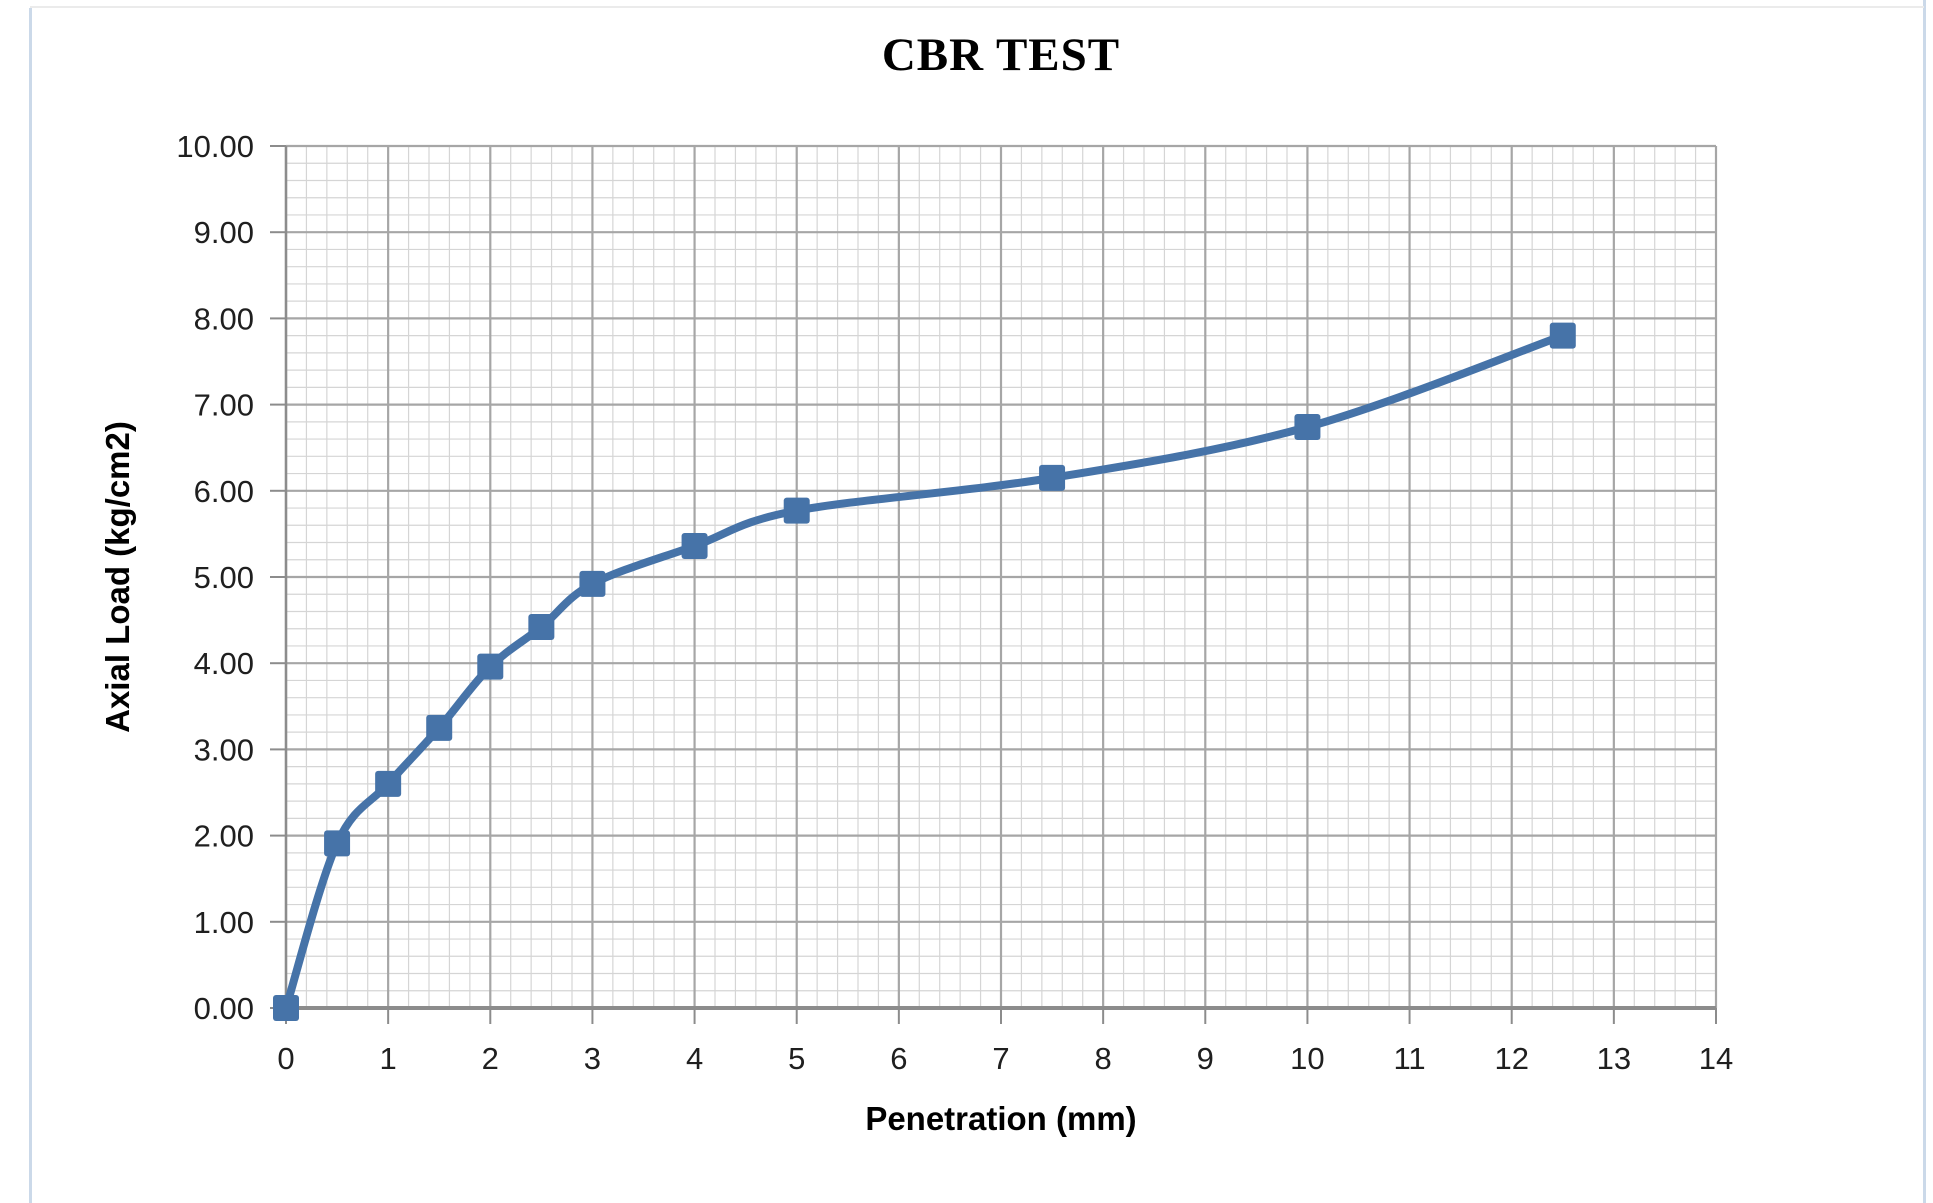  I want to click on chart-title: CBR TEST, so click(1001, 55).